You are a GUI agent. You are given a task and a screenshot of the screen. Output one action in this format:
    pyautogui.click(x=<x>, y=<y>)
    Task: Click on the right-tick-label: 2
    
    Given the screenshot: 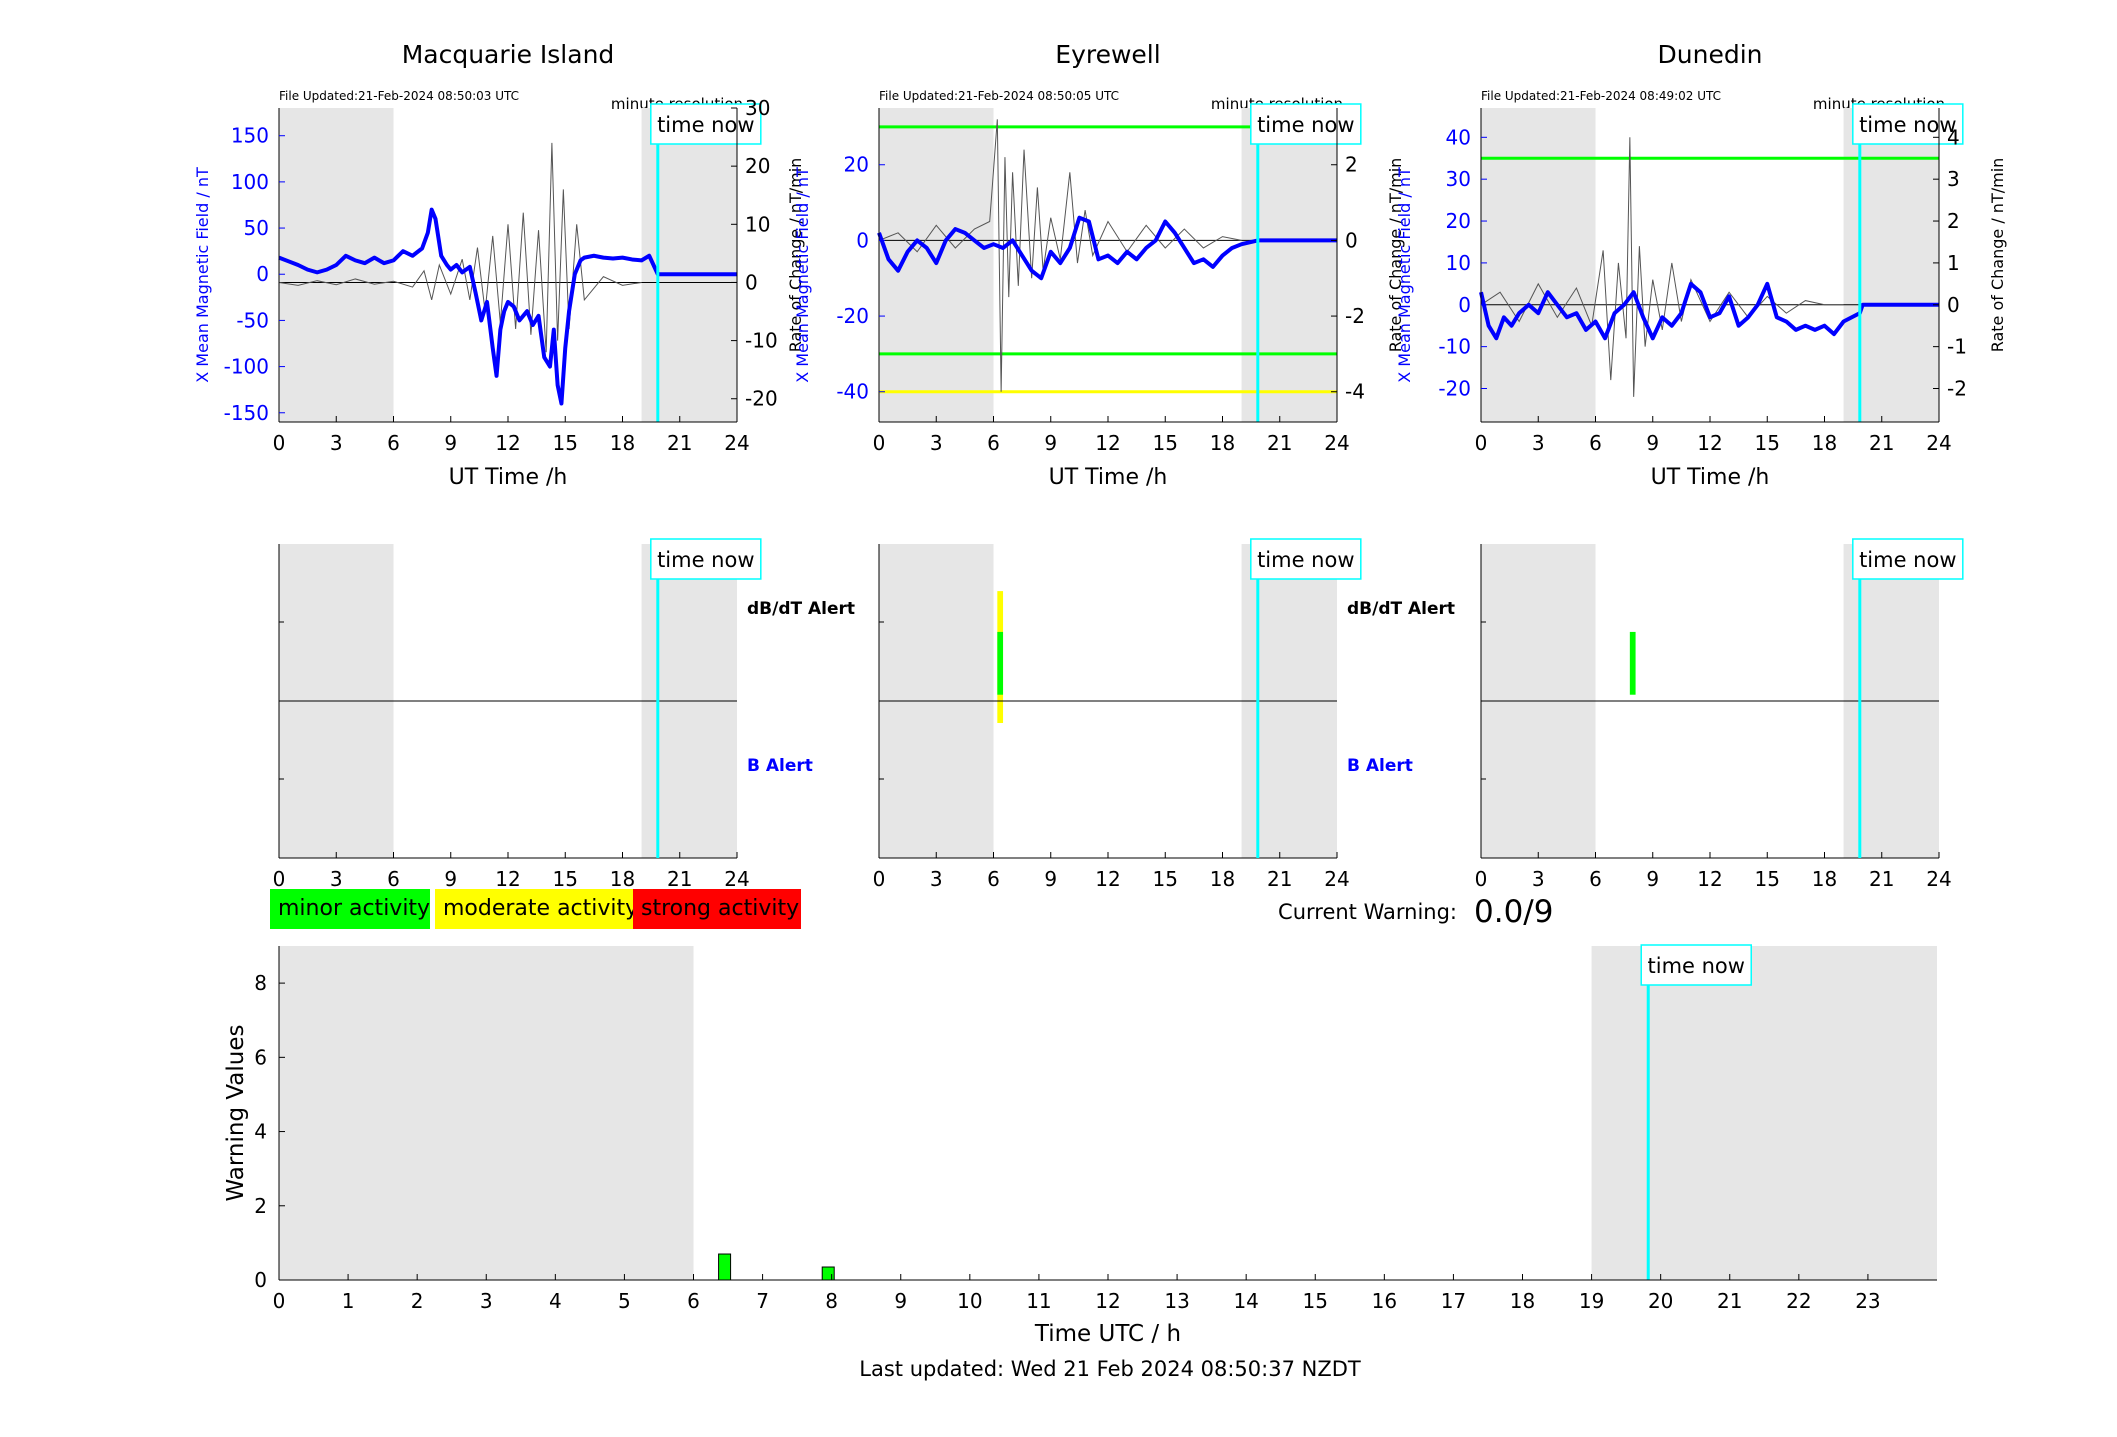 What is the action you would take?
    pyautogui.click(x=1953, y=221)
    